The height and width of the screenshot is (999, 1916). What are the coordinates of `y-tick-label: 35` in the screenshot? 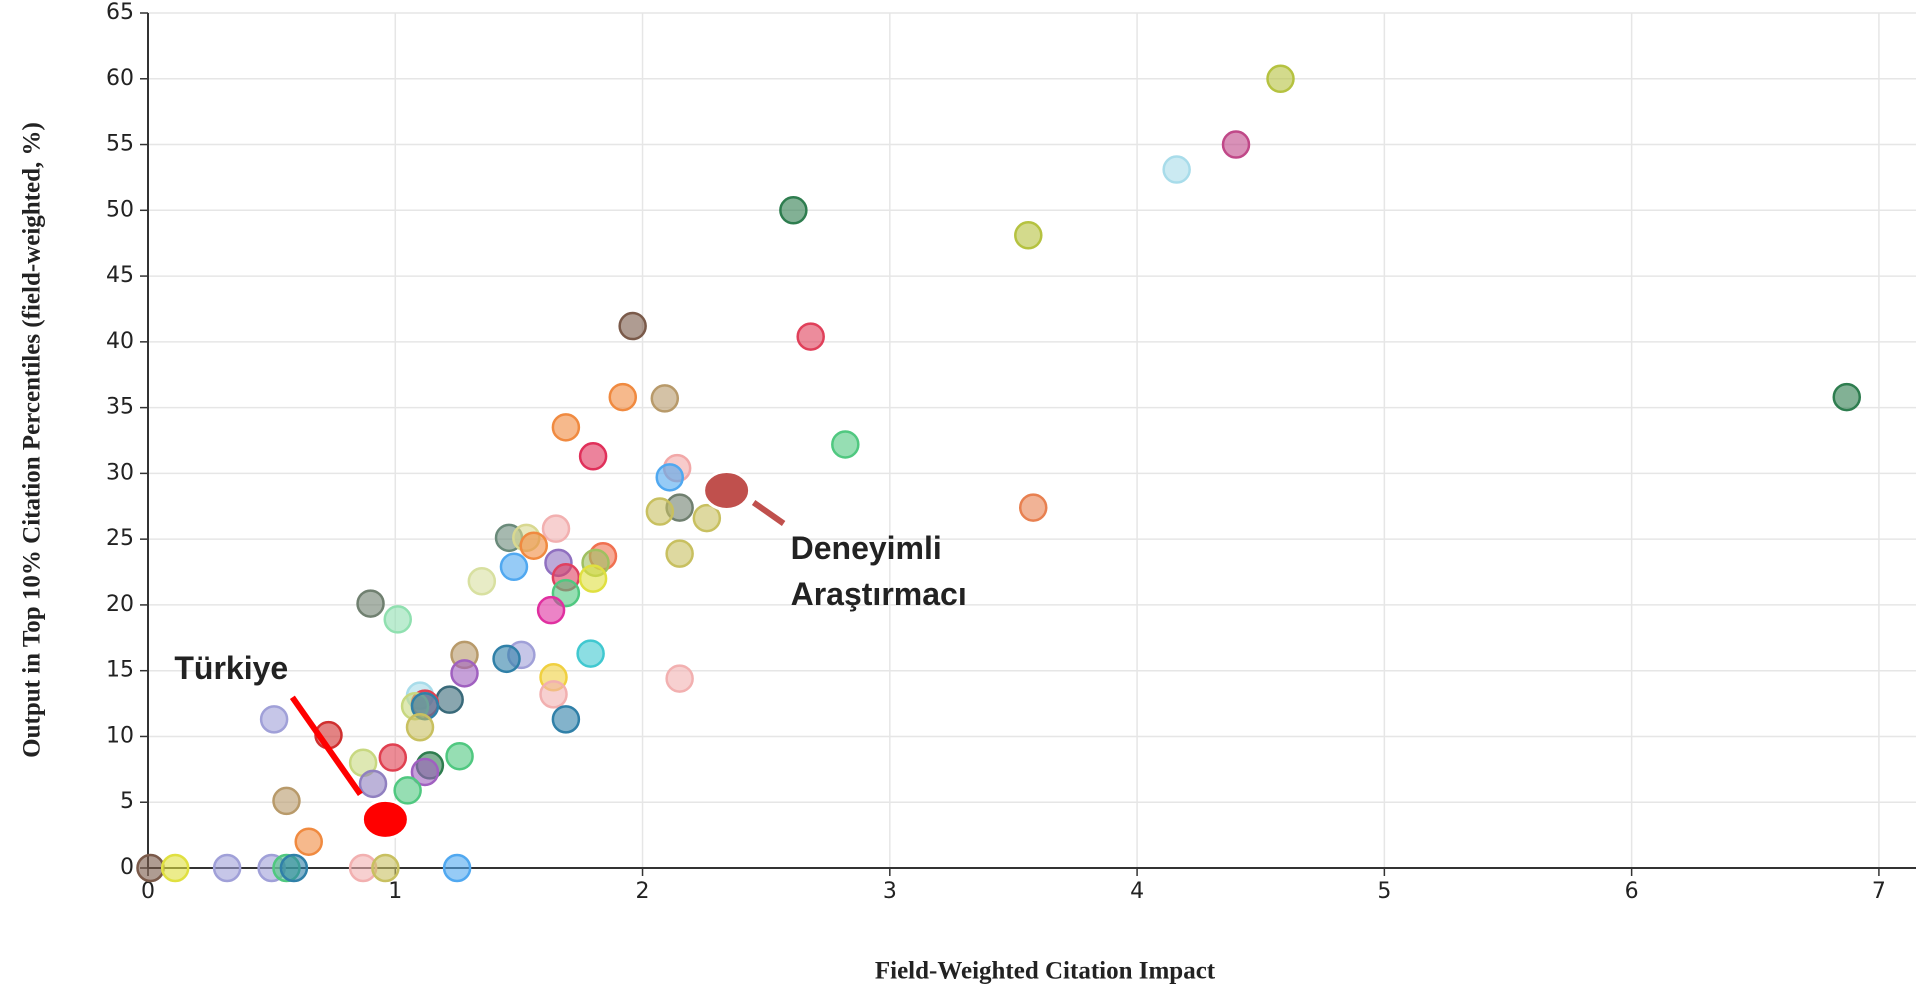 It's located at (120, 407).